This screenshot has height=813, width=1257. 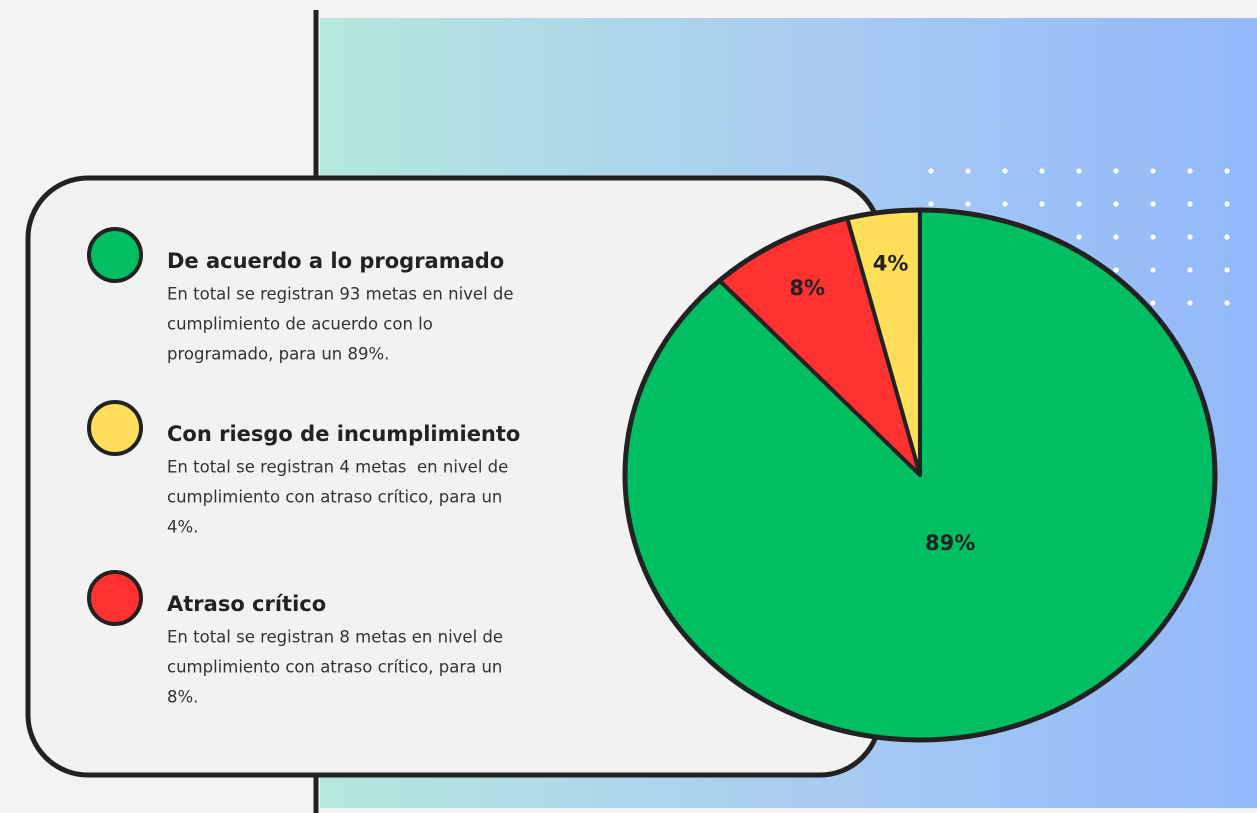 I want to click on legend-description: programado, para un 89%., so click(x=278, y=354).